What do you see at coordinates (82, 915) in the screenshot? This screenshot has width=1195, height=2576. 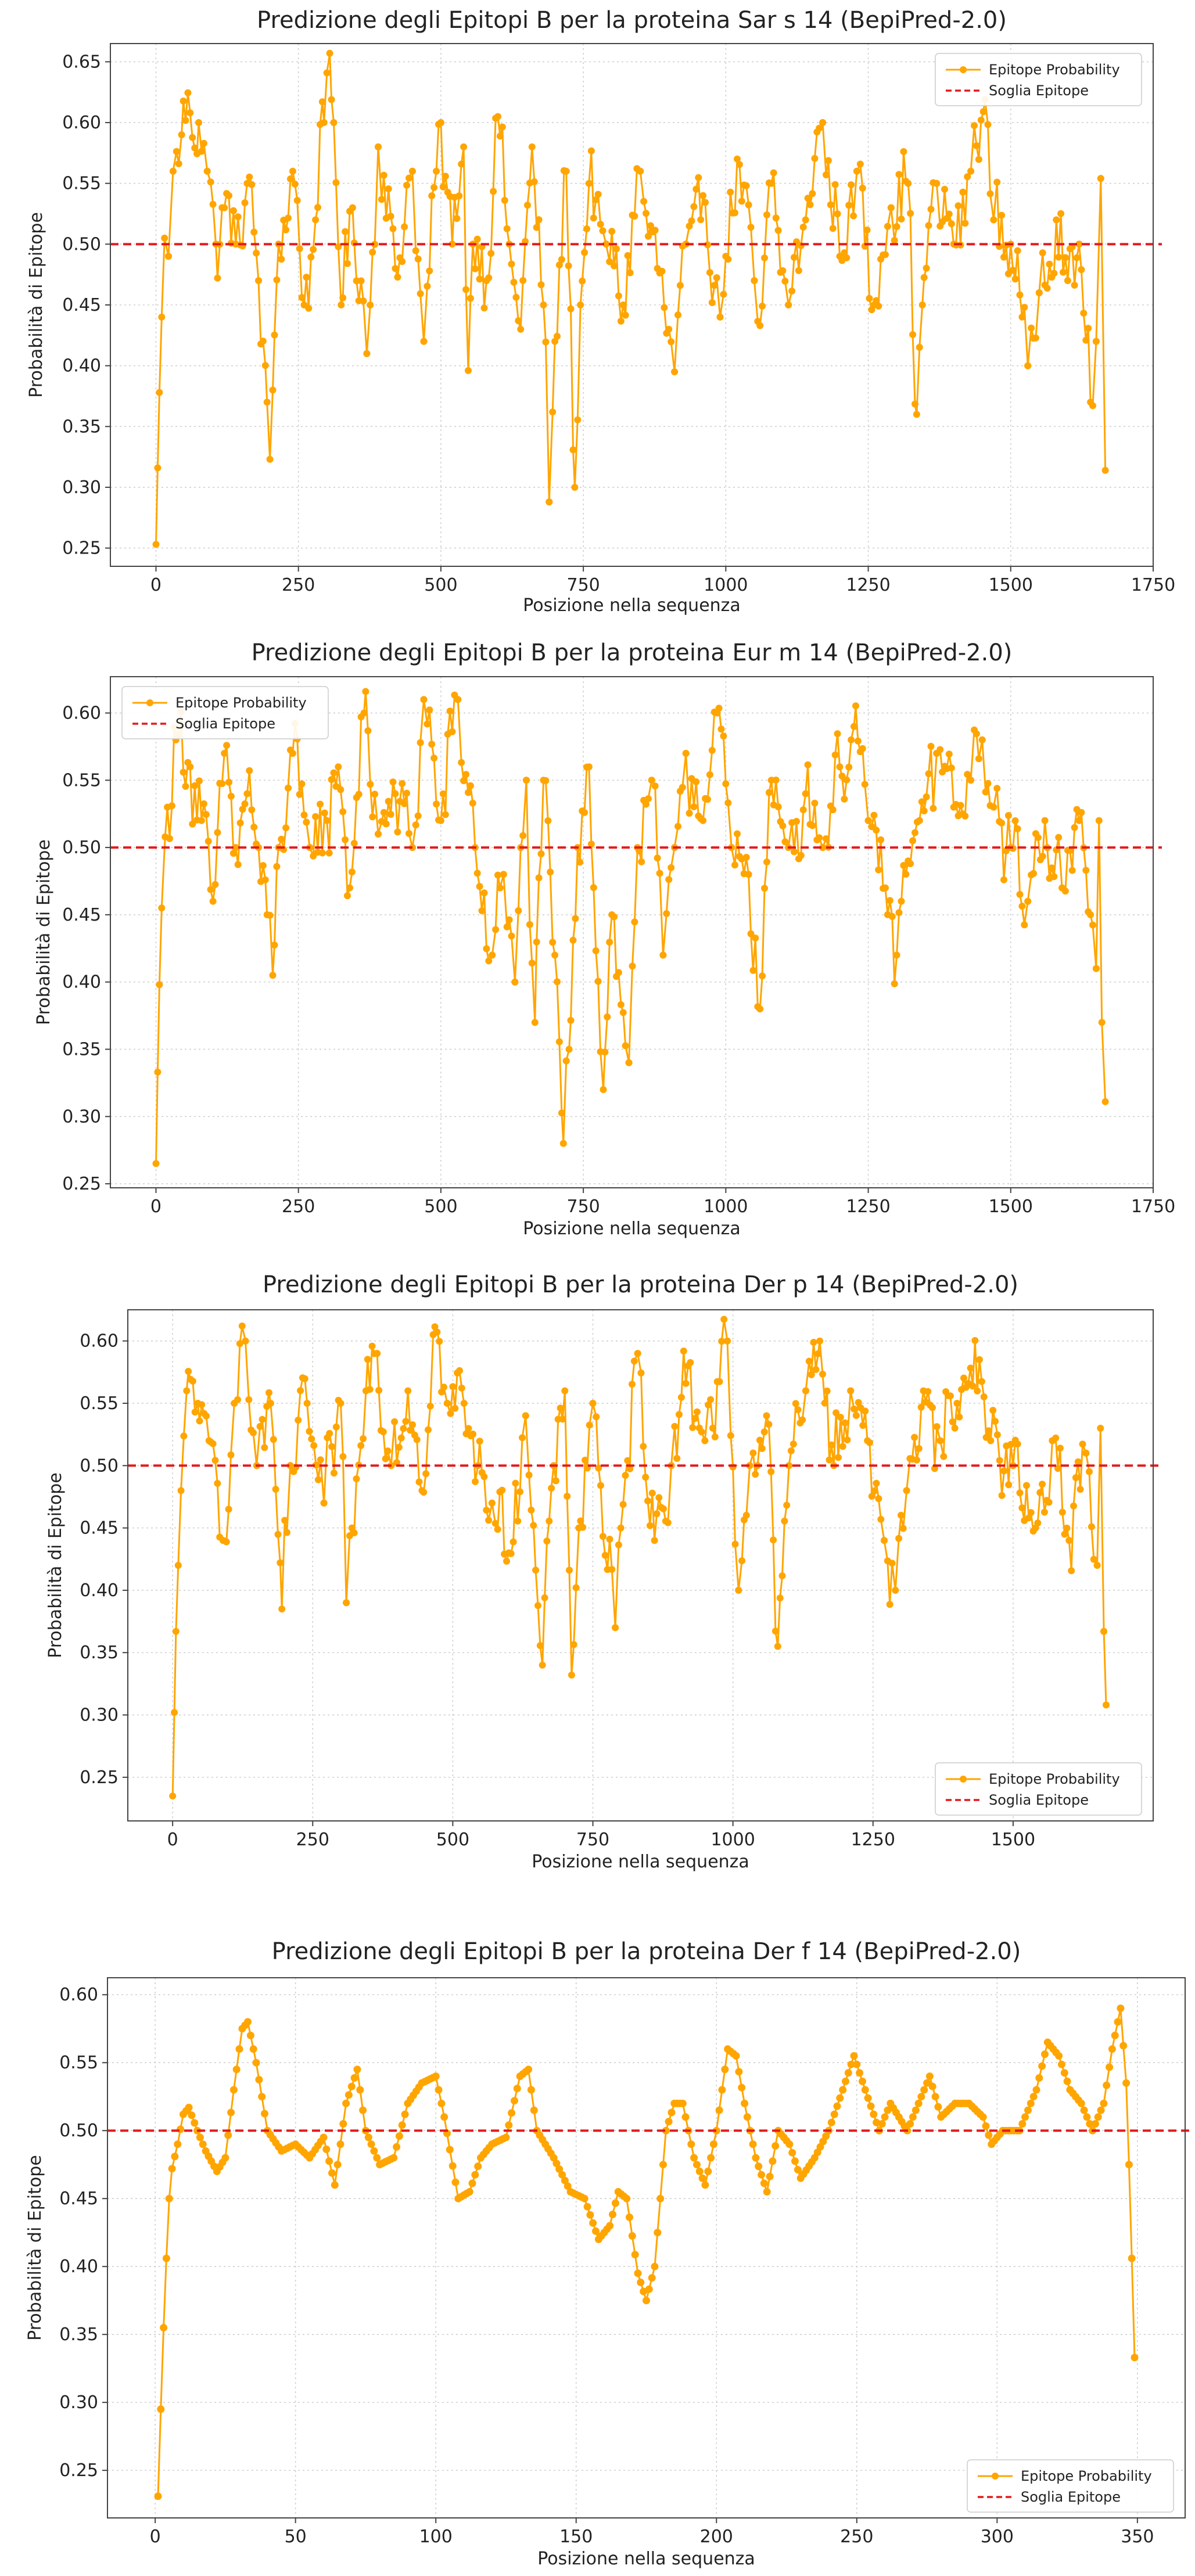 I see `y-tick-label: 0.45` at bounding box center [82, 915].